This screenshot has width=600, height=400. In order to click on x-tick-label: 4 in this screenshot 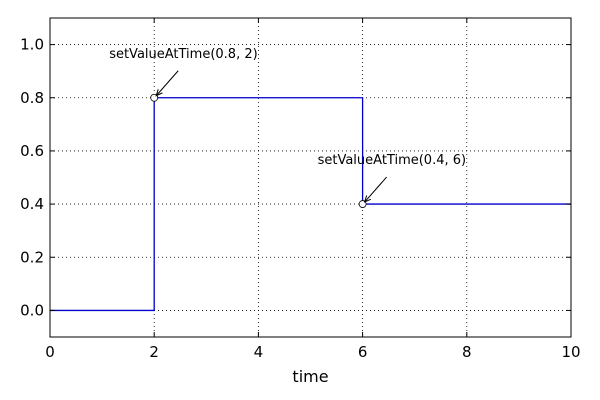, I will do `click(259, 352)`.